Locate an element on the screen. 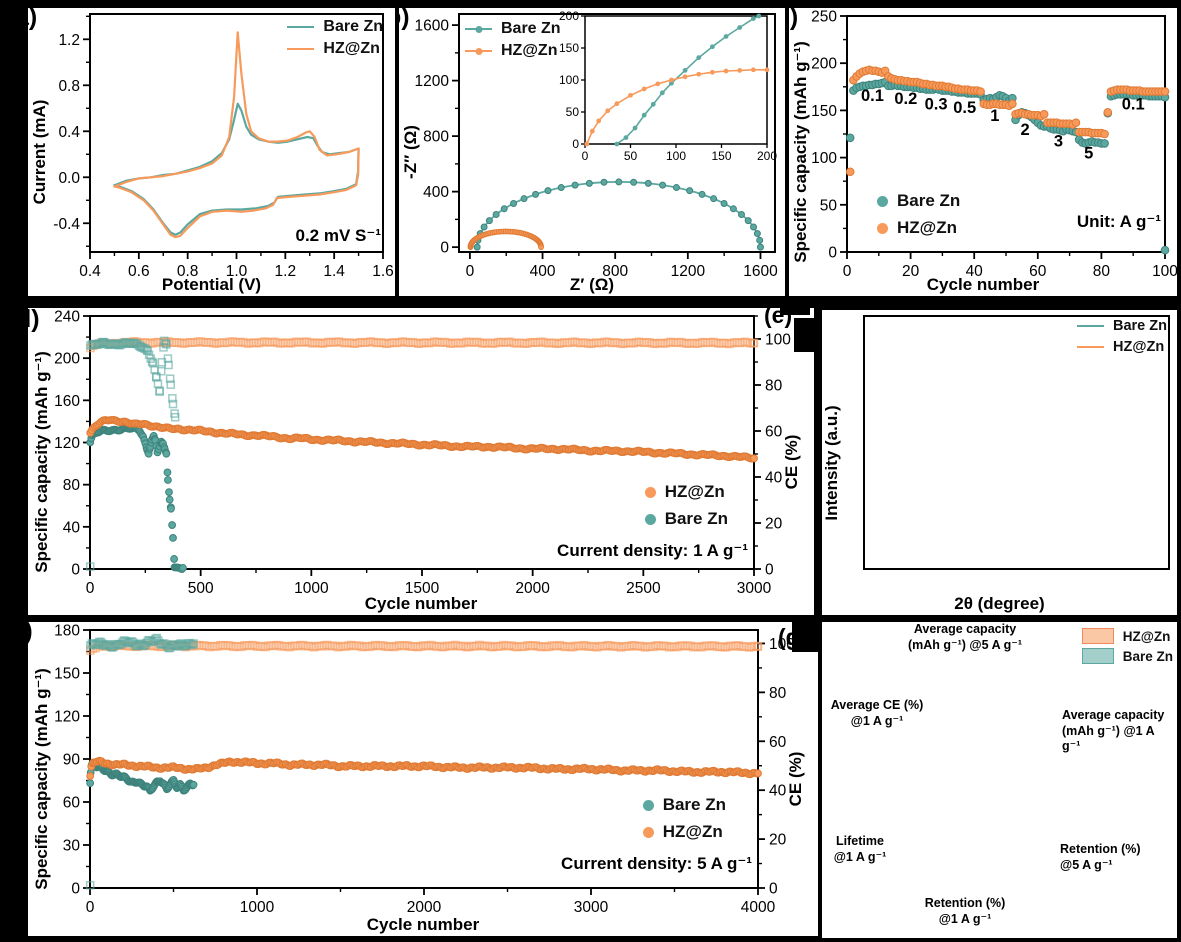  svg-text: 1000 is located at coordinates (257, 907).